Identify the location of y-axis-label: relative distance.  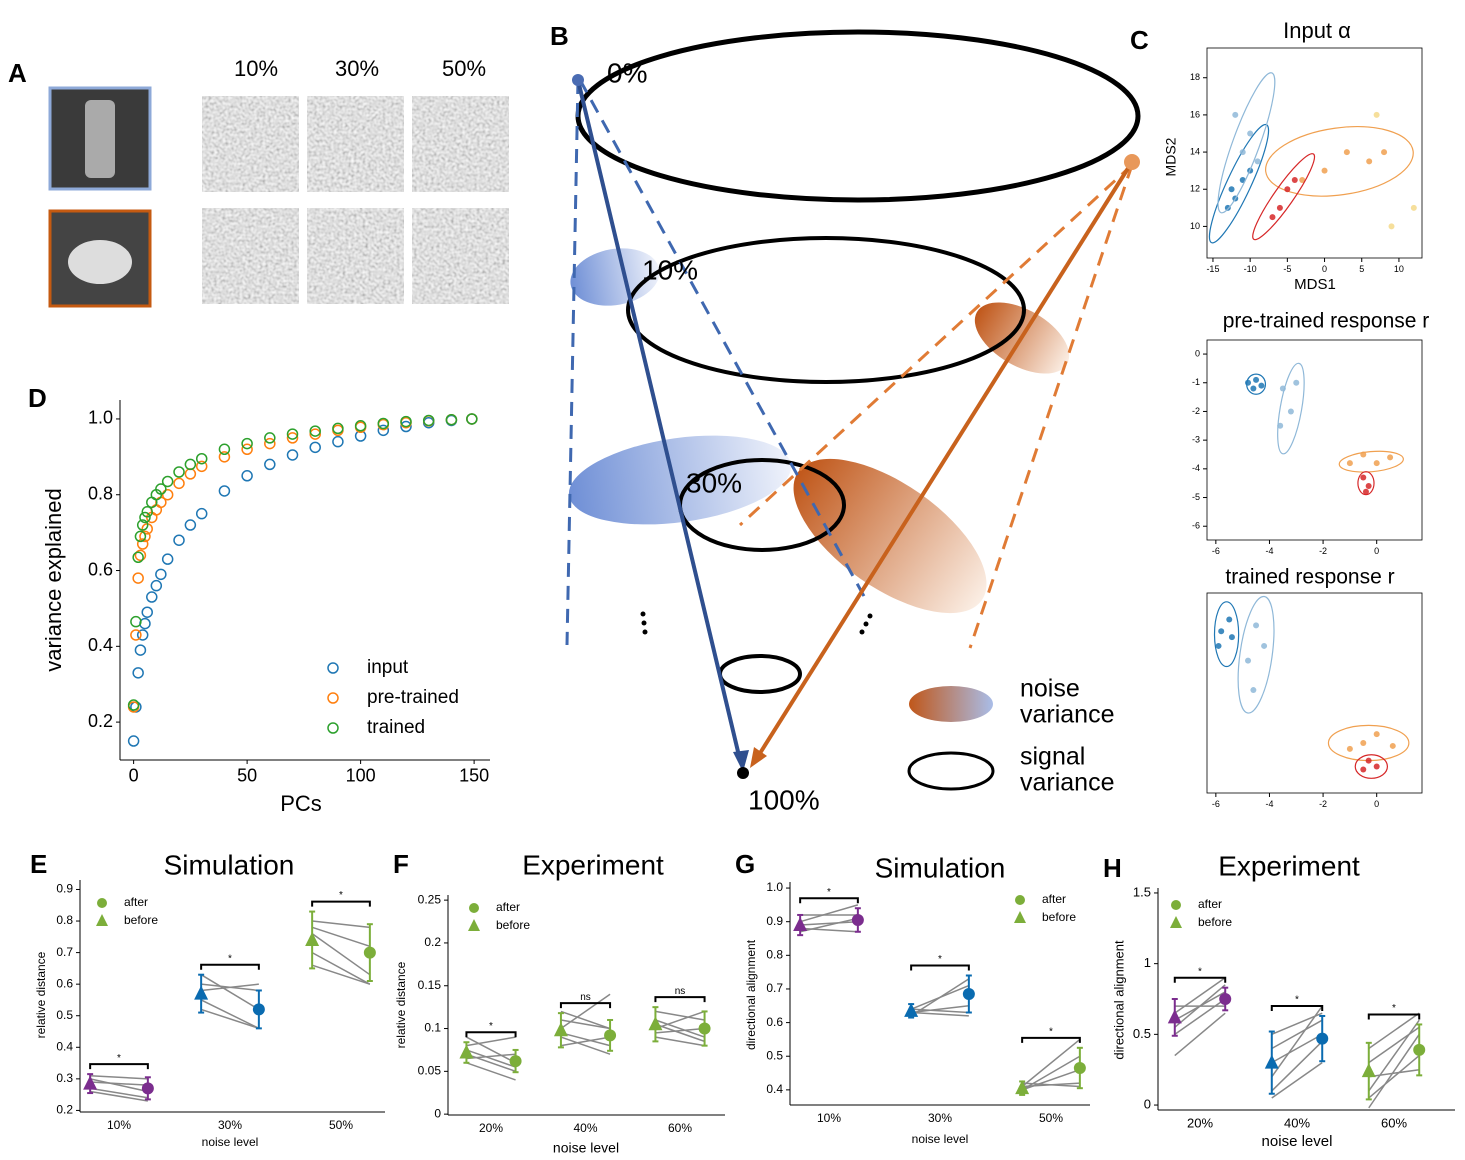
(401, 1004).